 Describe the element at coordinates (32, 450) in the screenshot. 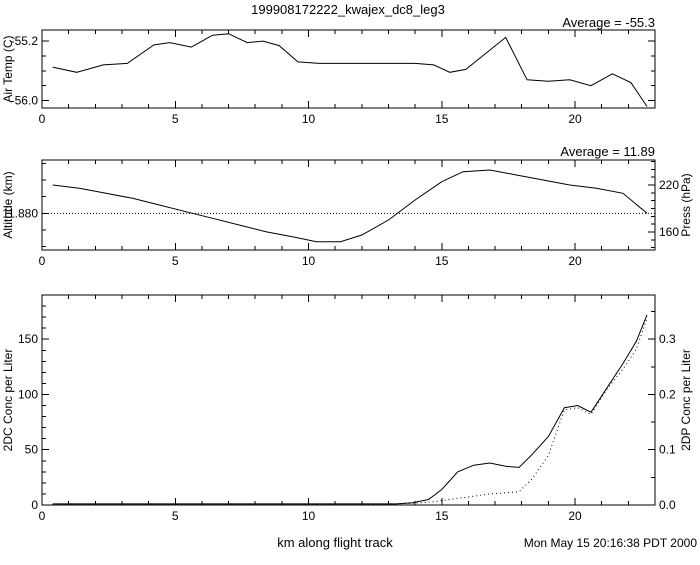

I see `y-tick-label: 50` at that location.